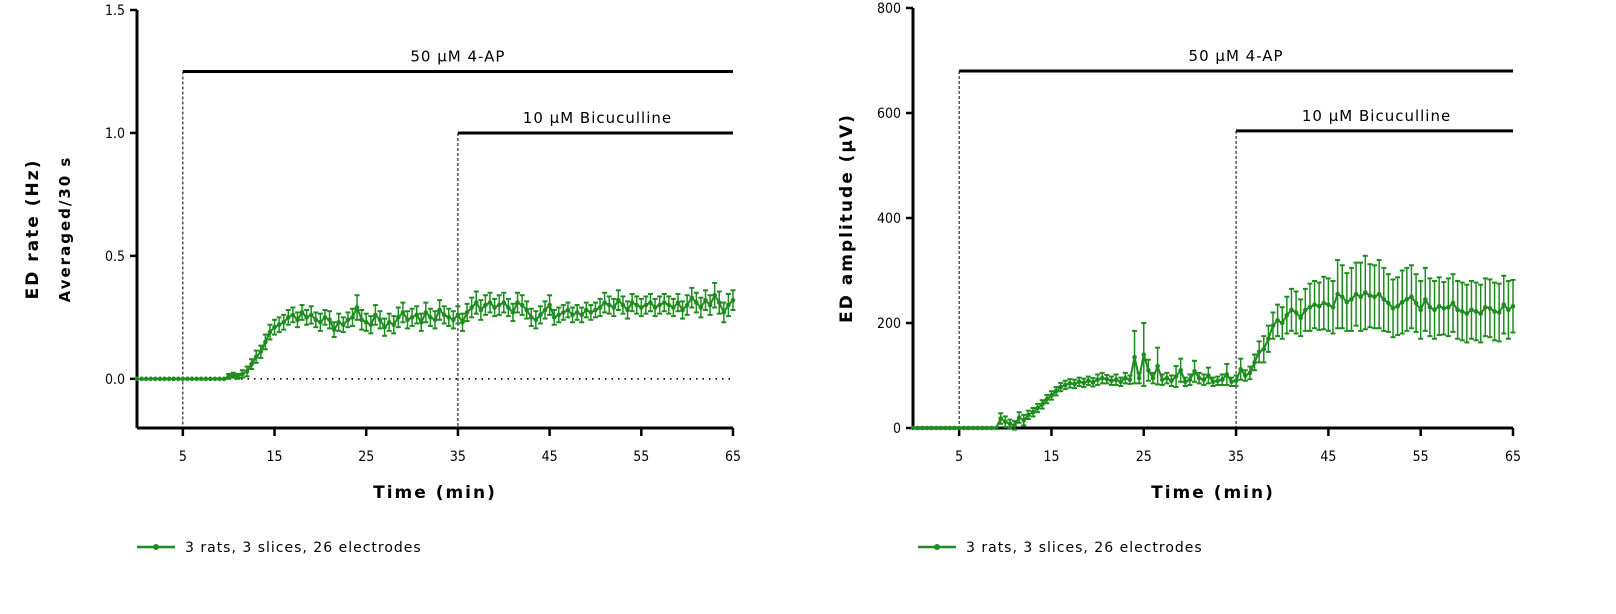  I want to click on x-tick-label: 5, so click(959, 457).